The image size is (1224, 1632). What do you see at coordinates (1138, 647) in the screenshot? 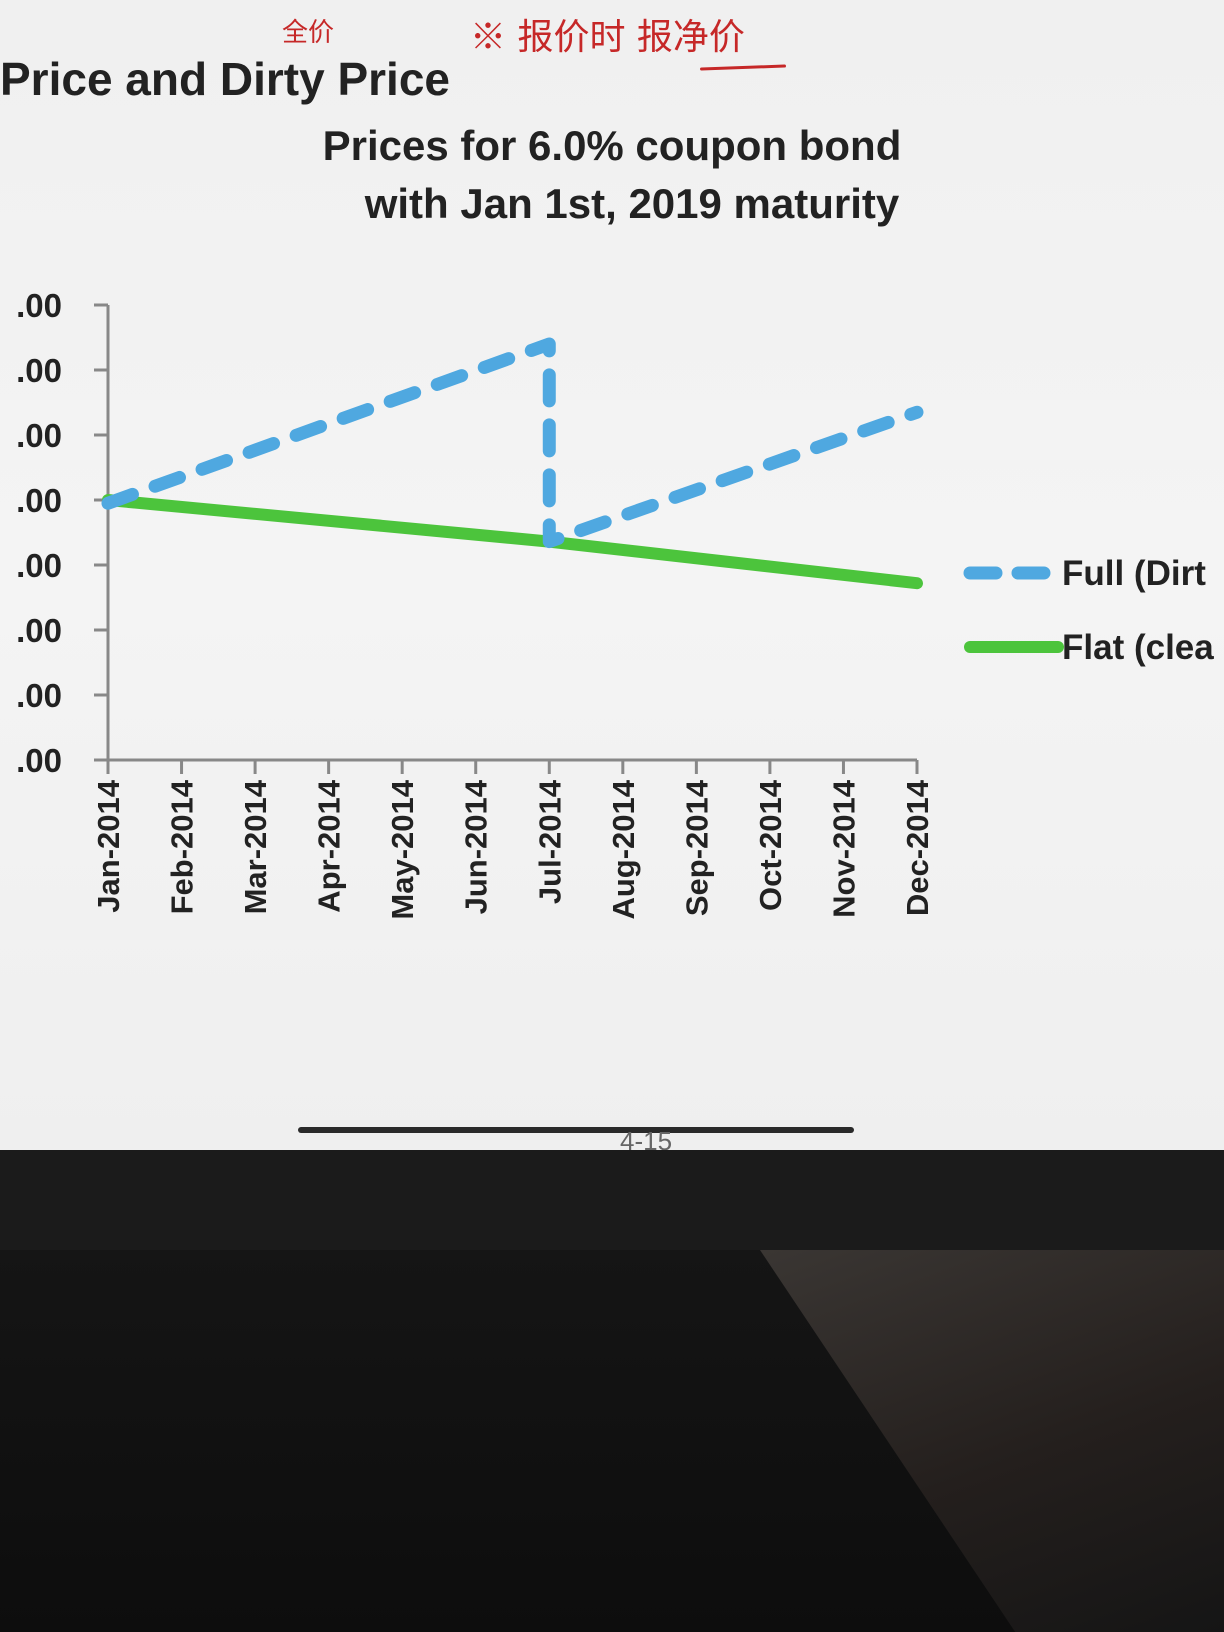
I see `legend-label-flat: Flat (clea` at bounding box center [1138, 647].